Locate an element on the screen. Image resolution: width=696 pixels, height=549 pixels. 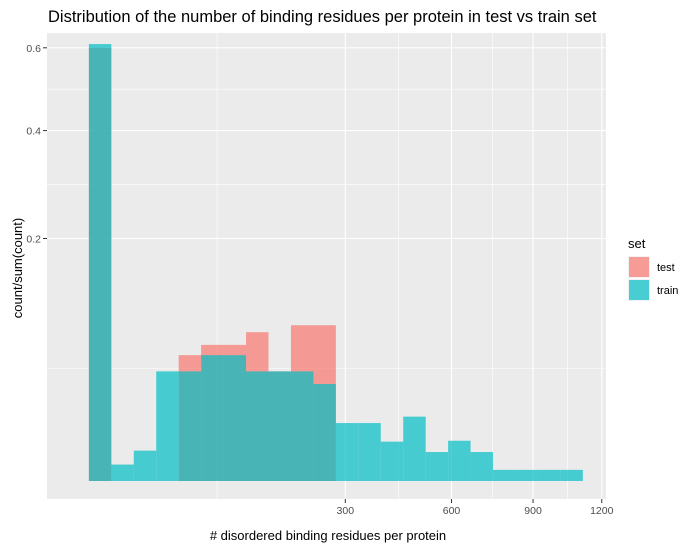
y-tick-label: 0.2 is located at coordinates (33, 239).